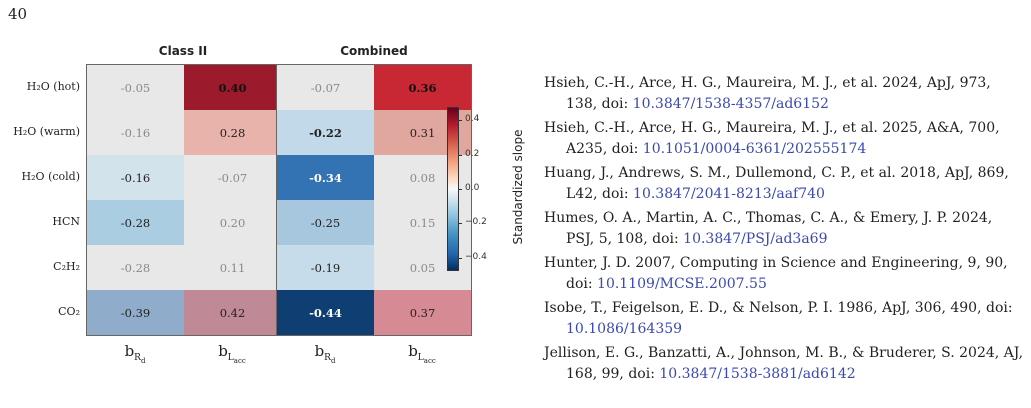 This screenshot has width=1031, height=408. I want to click on doi-link: 10.1109/MCSE.2007.55, so click(682, 284).